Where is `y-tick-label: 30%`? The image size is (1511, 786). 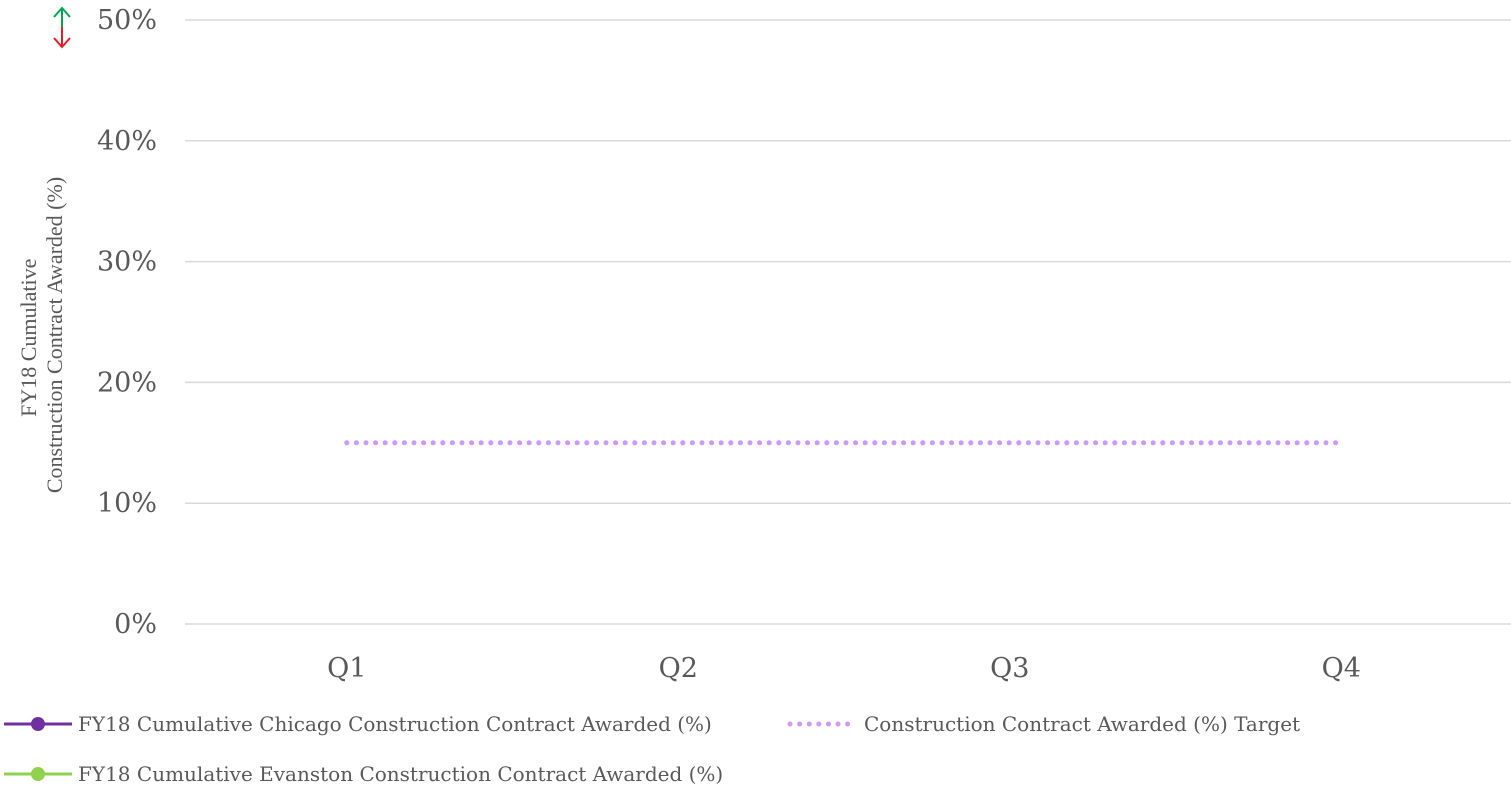 y-tick-label: 30% is located at coordinates (127, 262).